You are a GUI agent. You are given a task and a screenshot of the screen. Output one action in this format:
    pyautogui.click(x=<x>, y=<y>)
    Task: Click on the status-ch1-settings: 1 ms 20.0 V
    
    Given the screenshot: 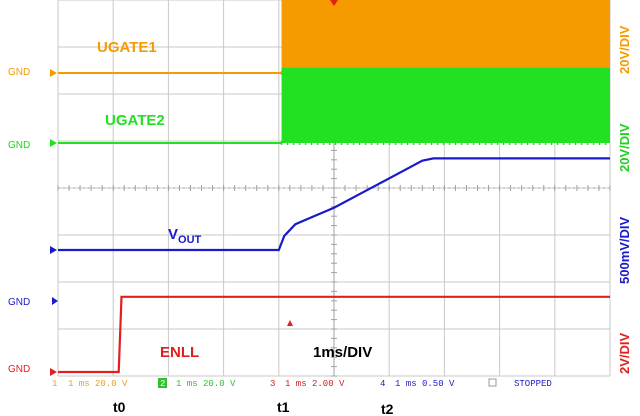 What is the action you would take?
    pyautogui.click(x=98, y=384)
    